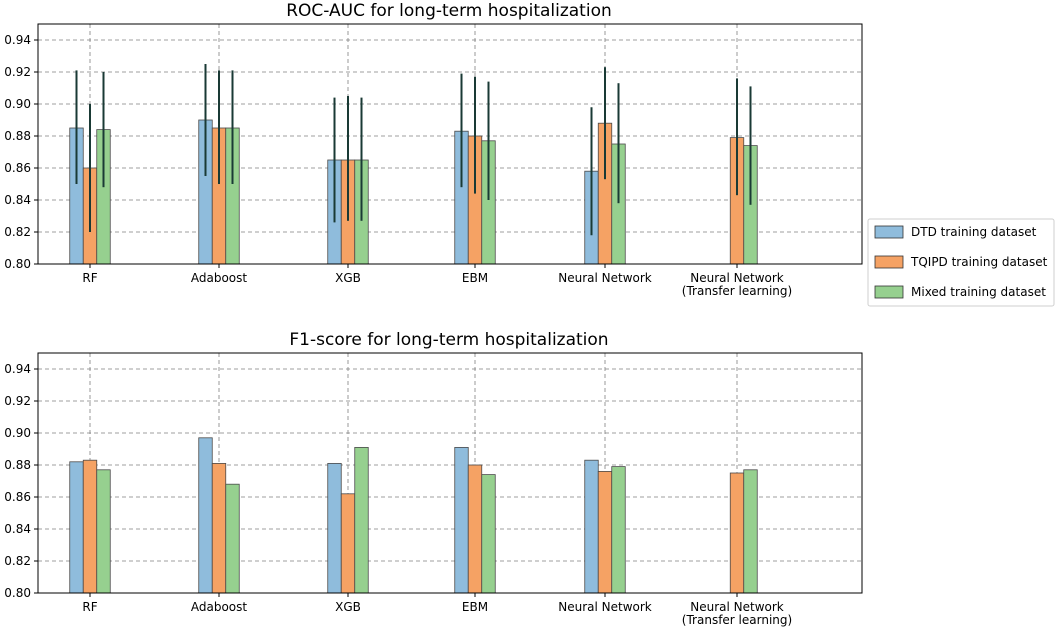 The width and height of the screenshot is (1056, 630). Describe the element at coordinates (17, 168) in the screenshot. I see `roc-auc-ytick-label: 0.86` at that location.